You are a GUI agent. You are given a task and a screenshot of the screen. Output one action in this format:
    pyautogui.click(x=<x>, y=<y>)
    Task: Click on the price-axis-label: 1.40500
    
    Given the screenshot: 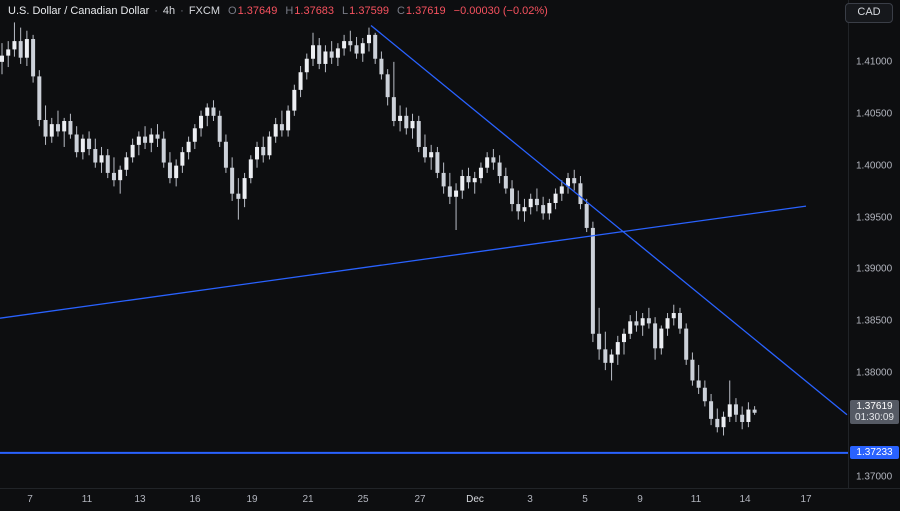 What is the action you would take?
    pyautogui.click(x=874, y=114)
    